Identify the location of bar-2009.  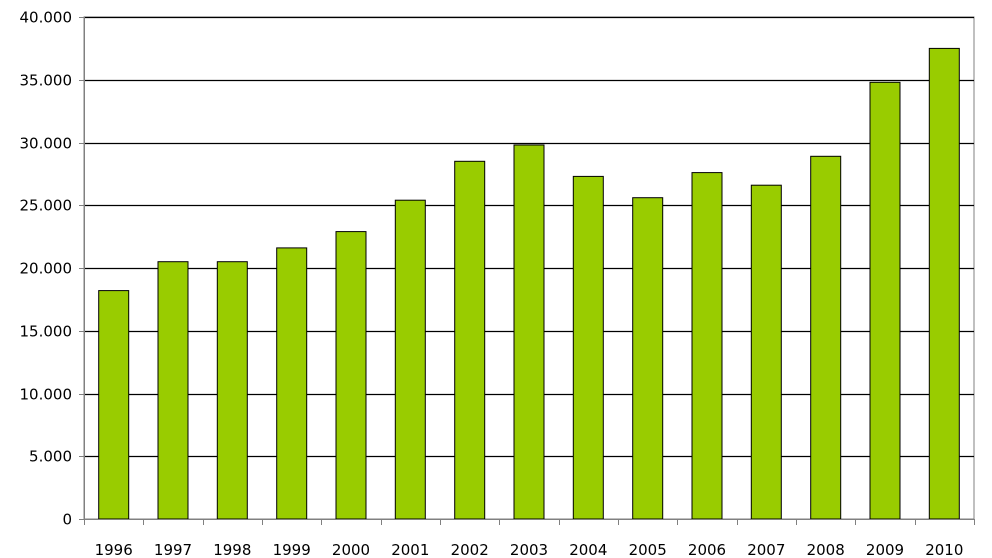
(885, 300).